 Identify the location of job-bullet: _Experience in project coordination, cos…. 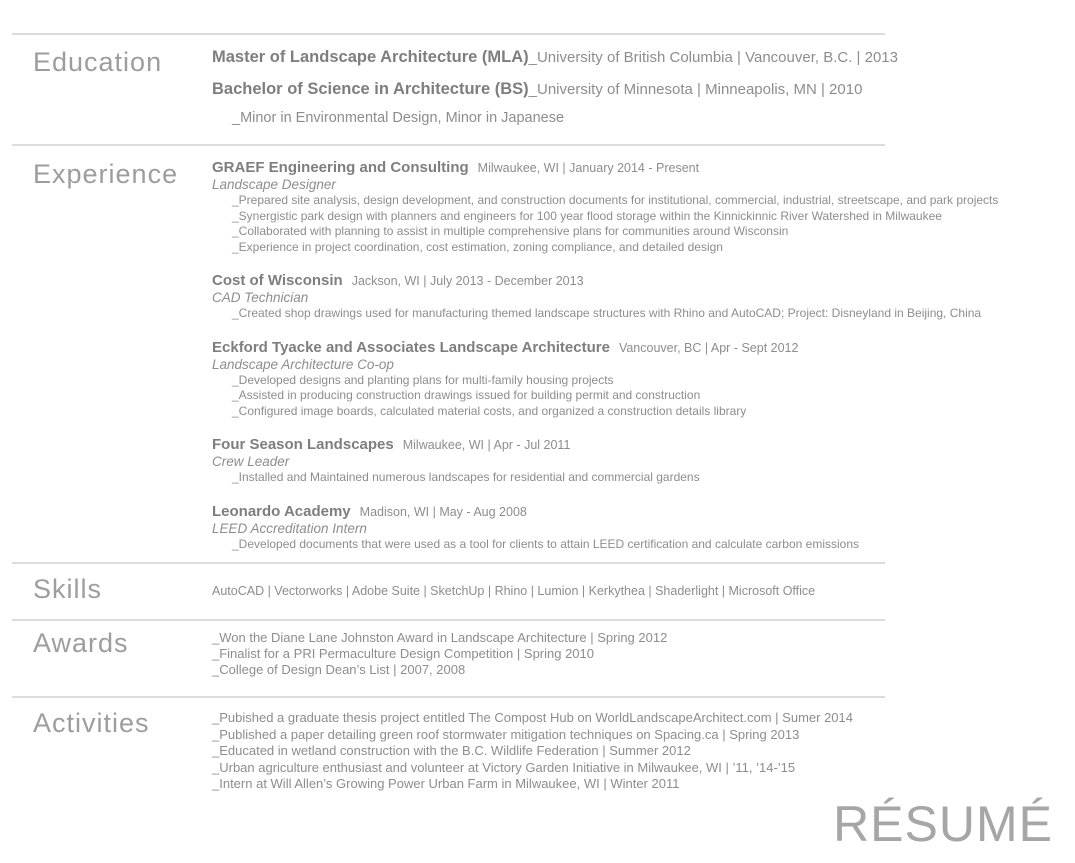
(477, 246).